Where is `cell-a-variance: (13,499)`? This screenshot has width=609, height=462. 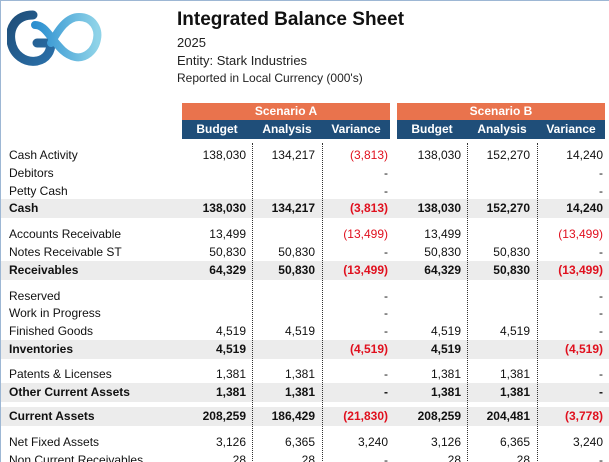 cell-a-variance: (13,499) is located at coordinates (365, 270).